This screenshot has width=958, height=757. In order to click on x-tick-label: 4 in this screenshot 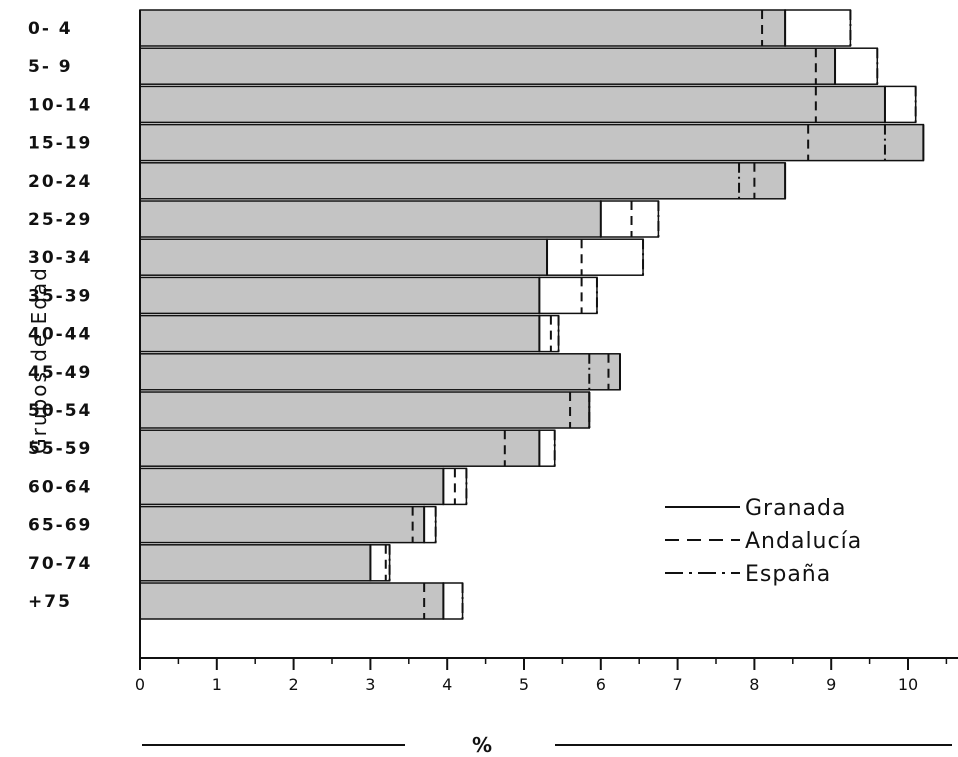, I will do `click(447, 684)`.